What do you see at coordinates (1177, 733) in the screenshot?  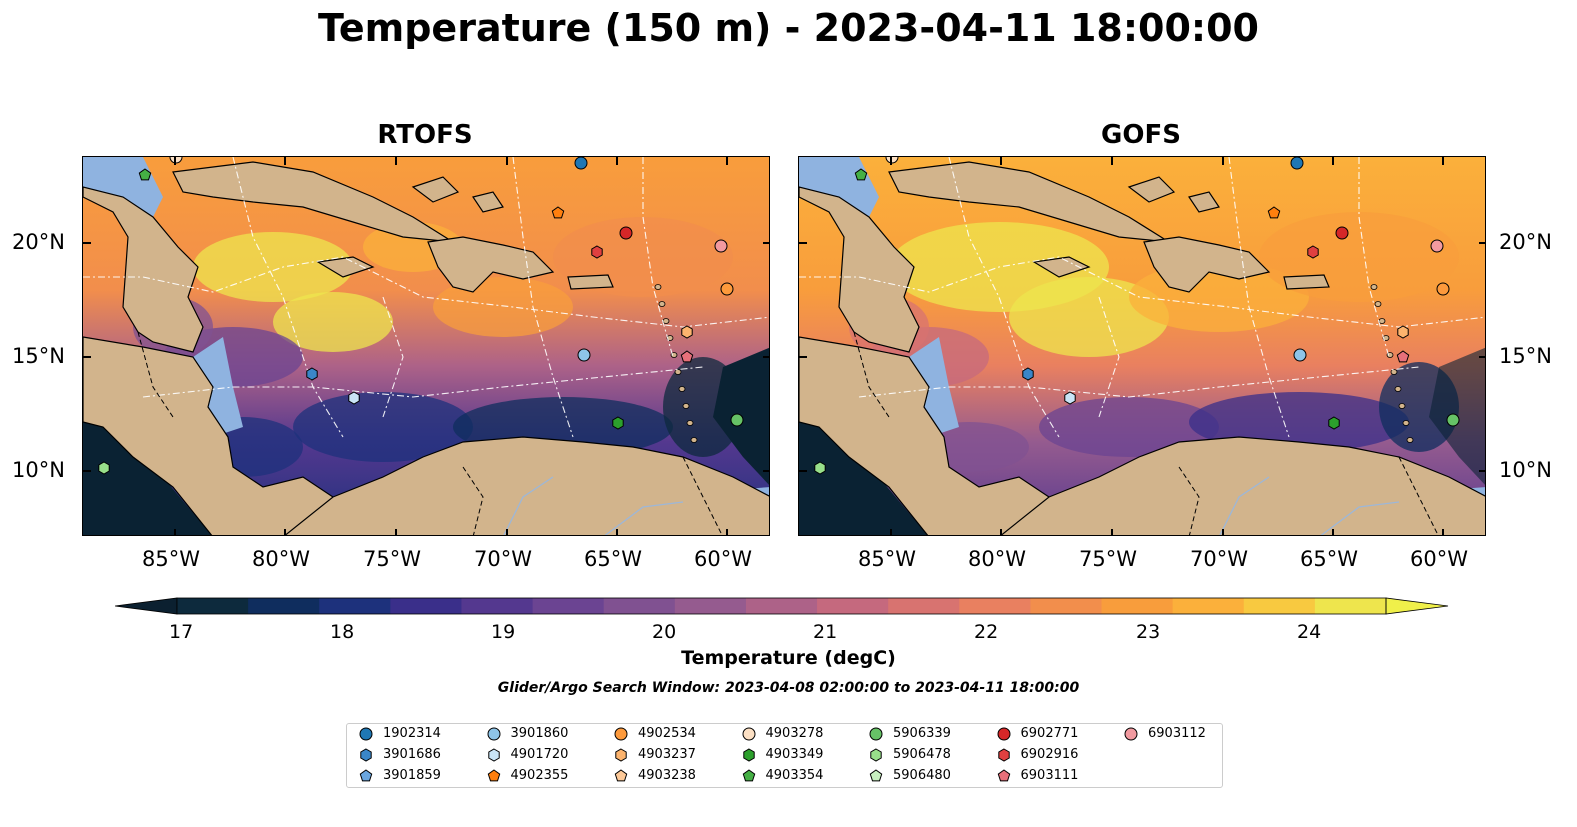 I see `legend-label: 6903112` at bounding box center [1177, 733].